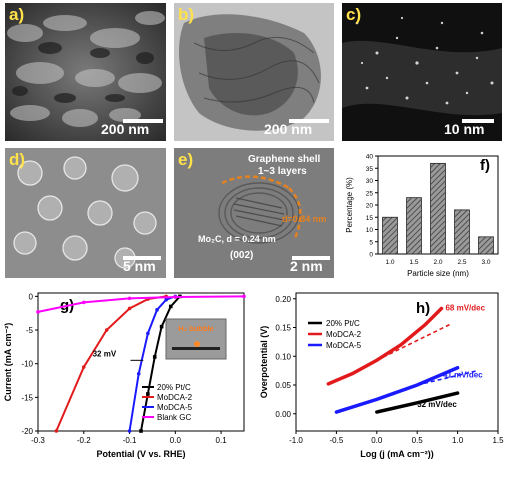 The width and height of the screenshot is (508, 493). What do you see at coordinates (85, 72) in the screenshot?
I see `panel-a-sem-image: a) 200 nm` at bounding box center [85, 72].